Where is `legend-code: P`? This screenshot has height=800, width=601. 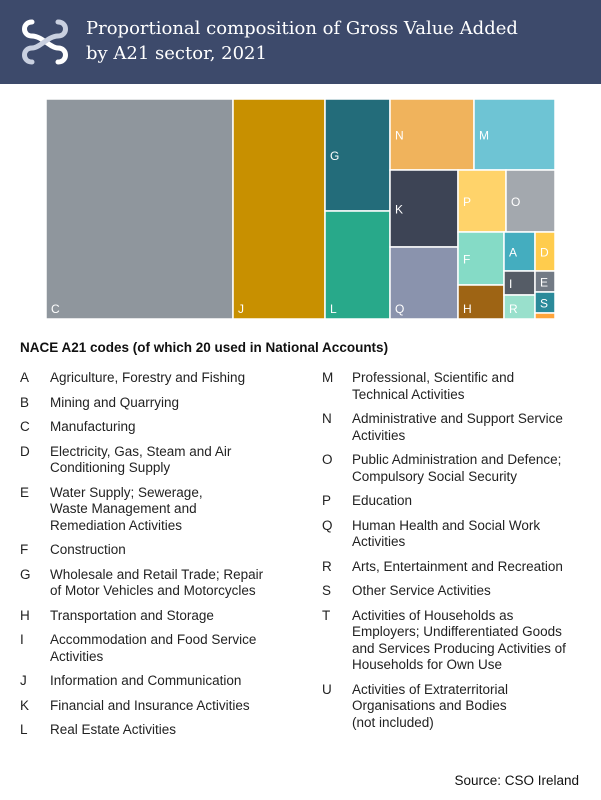 legend-code: P is located at coordinates (327, 500).